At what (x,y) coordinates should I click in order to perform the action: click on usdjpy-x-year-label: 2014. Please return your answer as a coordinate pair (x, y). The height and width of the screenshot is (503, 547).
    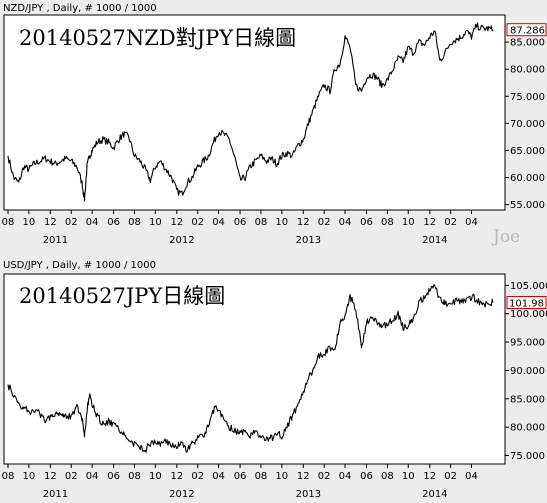
    Looking at the image, I should click on (434, 494).